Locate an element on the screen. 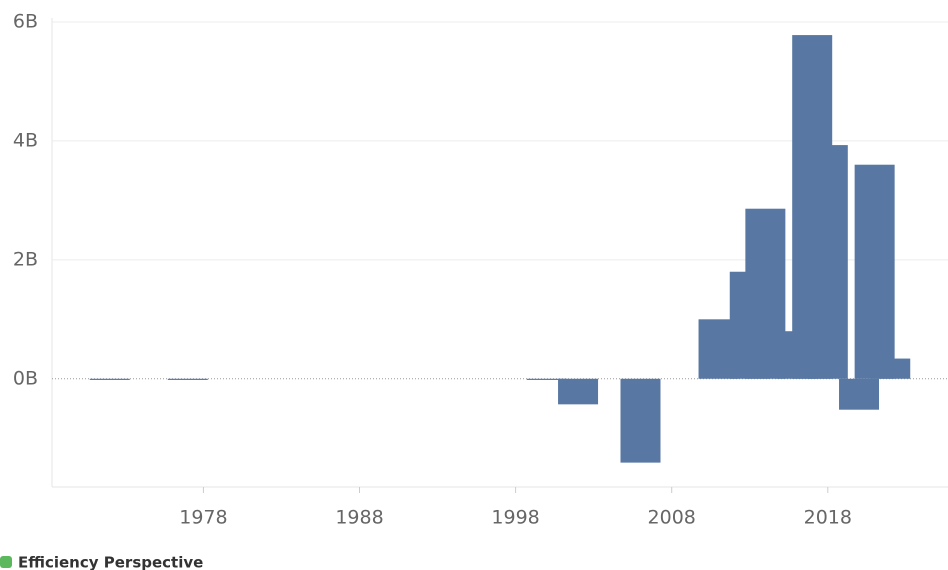 The width and height of the screenshot is (948, 570). y-tick-label: 0B is located at coordinates (25, 378).